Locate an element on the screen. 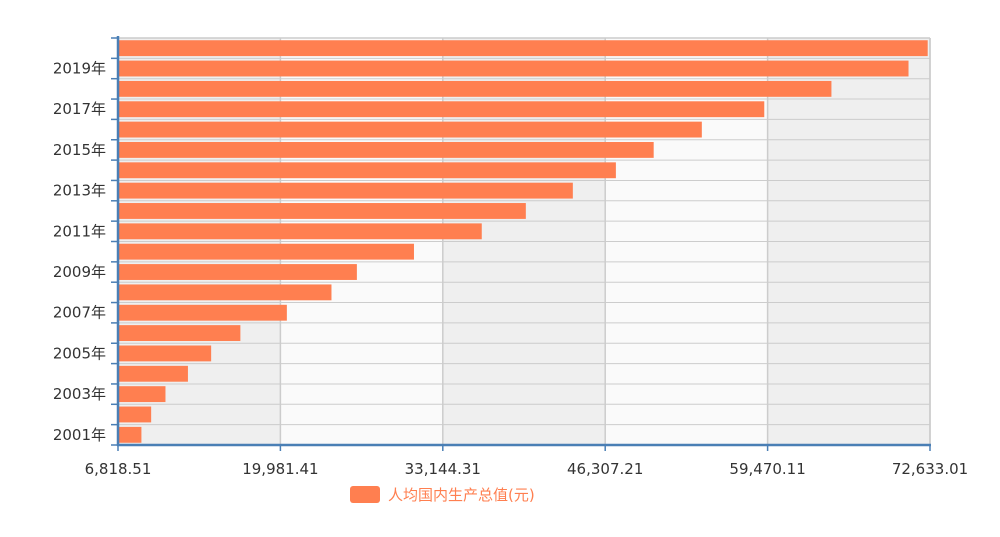 This screenshot has height=537, width=1000. y-tick-label: 2003年 is located at coordinates (79, 394).